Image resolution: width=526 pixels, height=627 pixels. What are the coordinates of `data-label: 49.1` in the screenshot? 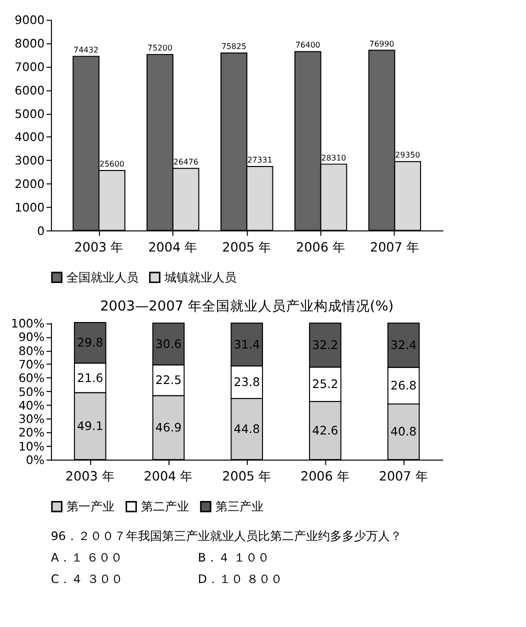 It's located at (90, 426).